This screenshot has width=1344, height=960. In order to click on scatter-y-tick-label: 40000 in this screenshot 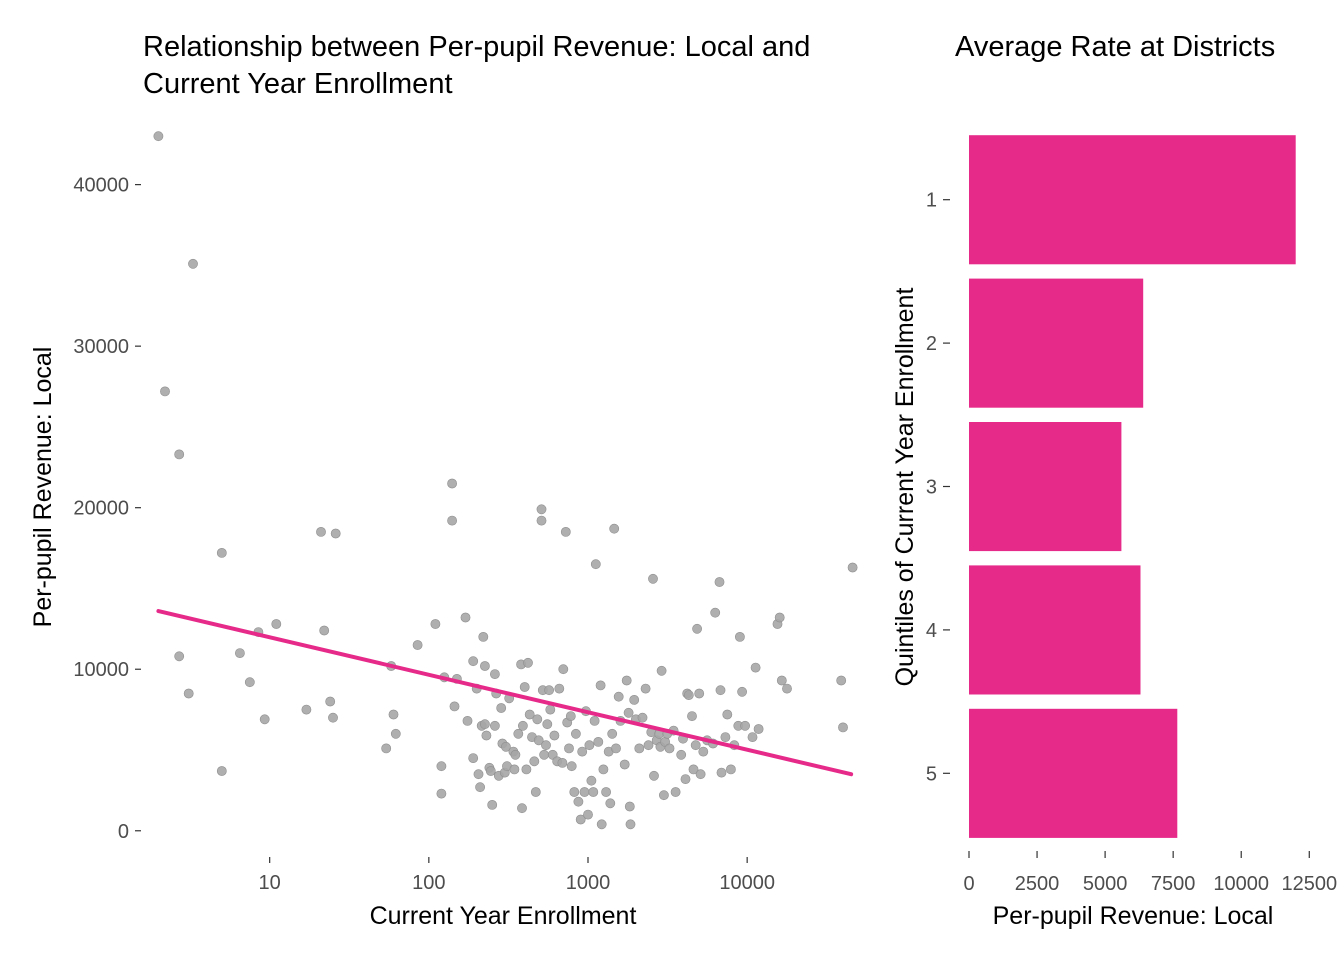, I will do `click(101, 186)`.